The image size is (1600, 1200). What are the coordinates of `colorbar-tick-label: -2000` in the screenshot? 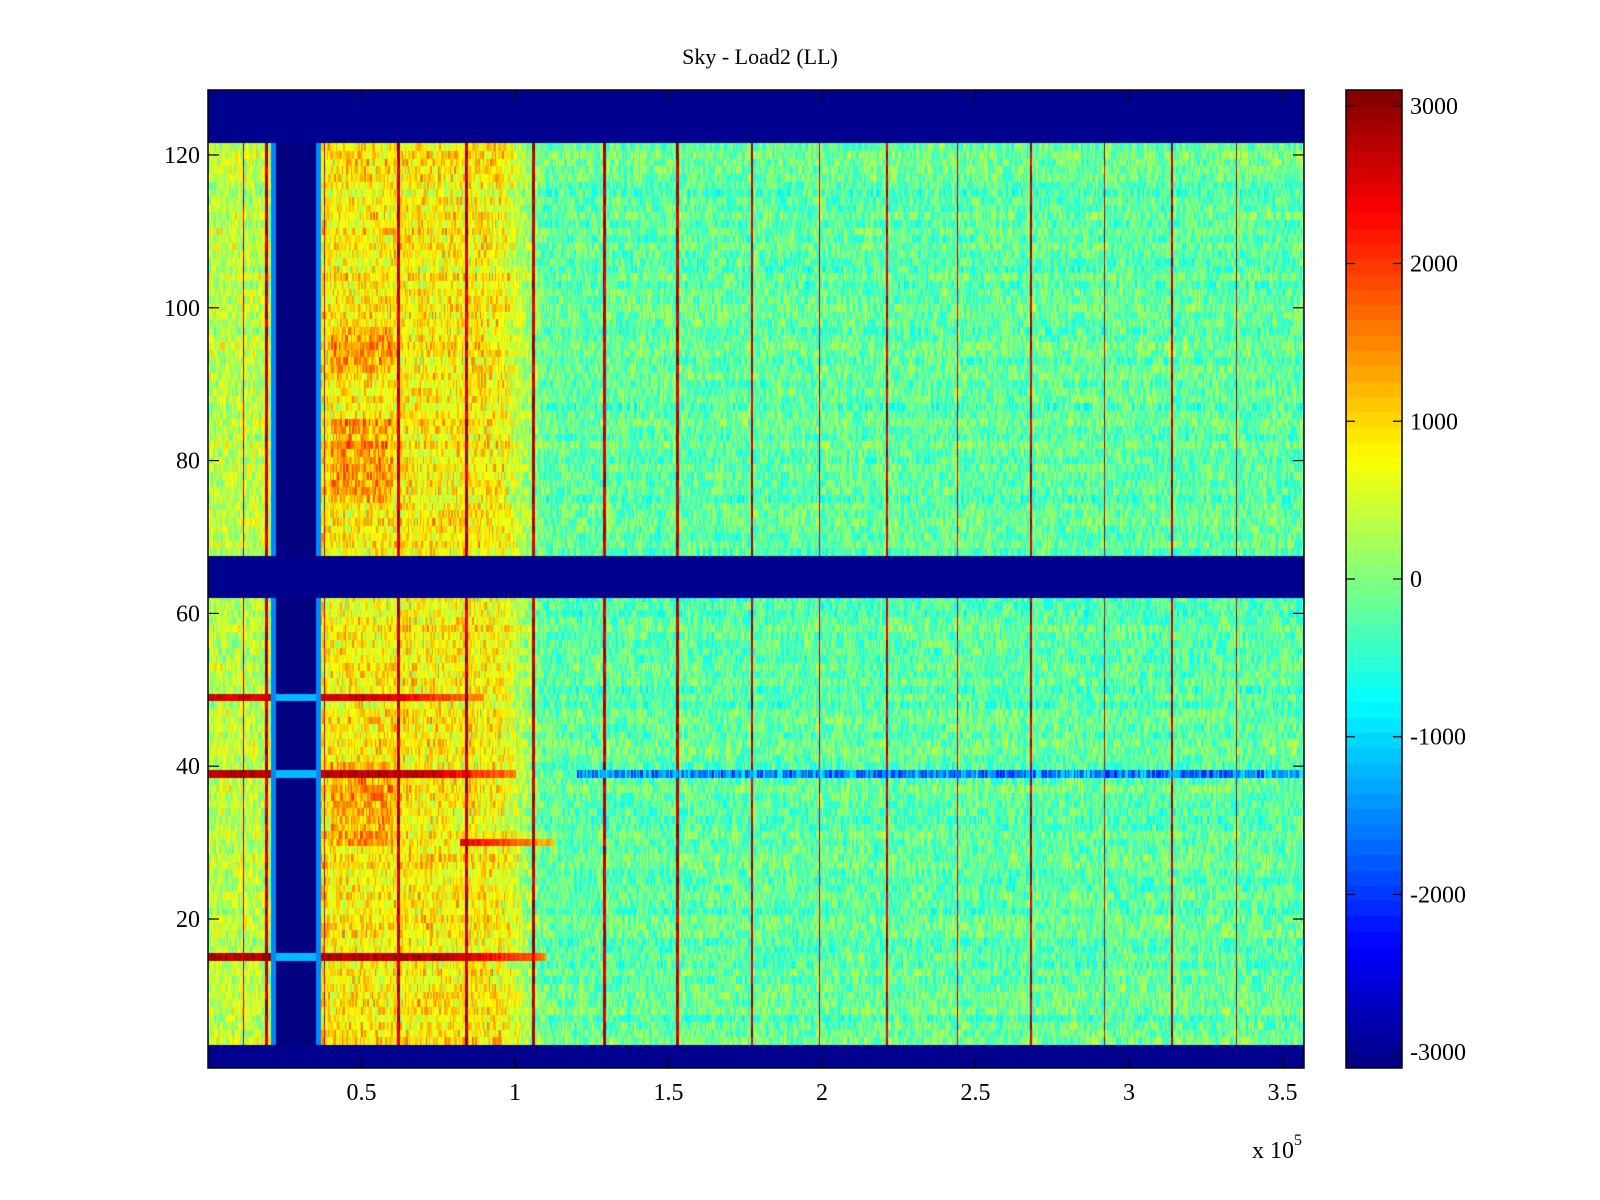 It's located at (1438, 895).